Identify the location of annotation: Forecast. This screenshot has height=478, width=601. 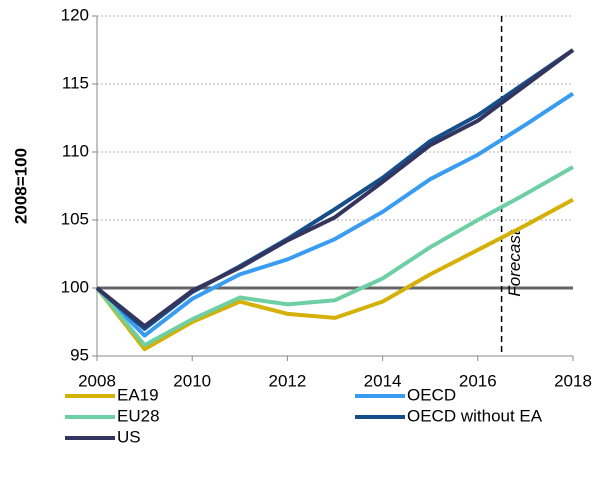
(514, 262).